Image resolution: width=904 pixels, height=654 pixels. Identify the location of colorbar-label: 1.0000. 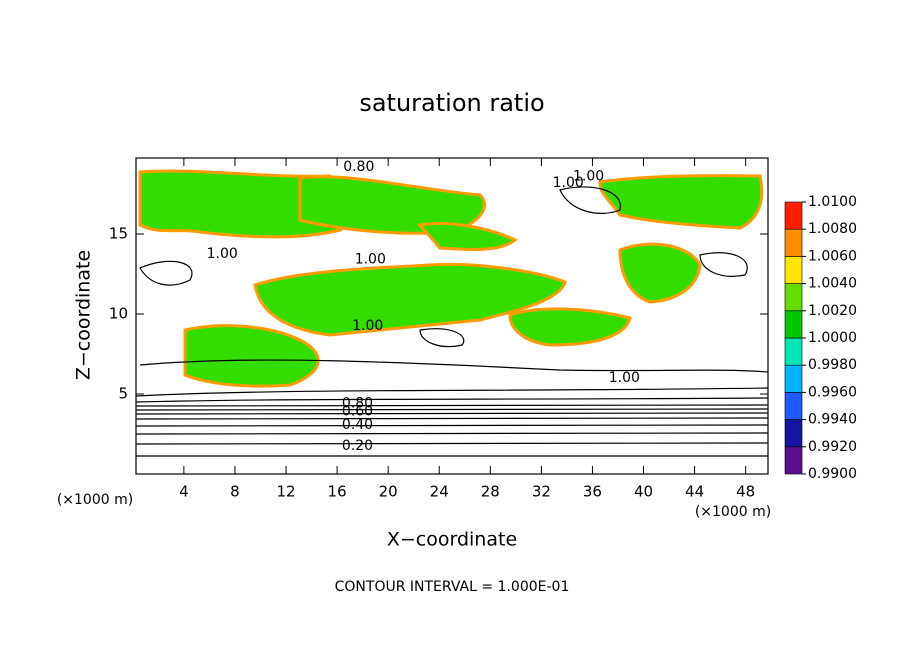
(832, 338).